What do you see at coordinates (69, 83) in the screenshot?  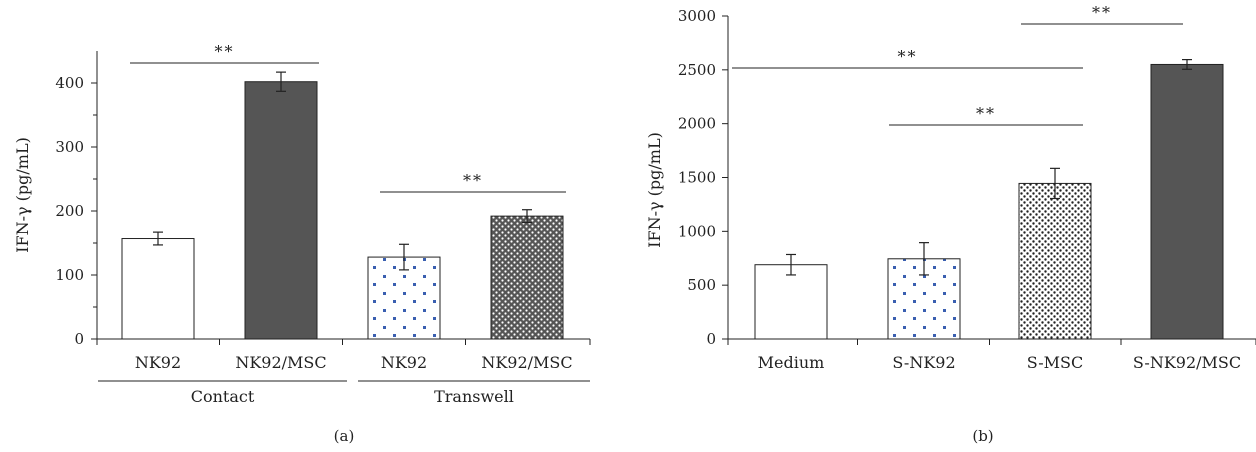 I see `chart-a-y-tick-label: 400` at bounding box center [69, 83].